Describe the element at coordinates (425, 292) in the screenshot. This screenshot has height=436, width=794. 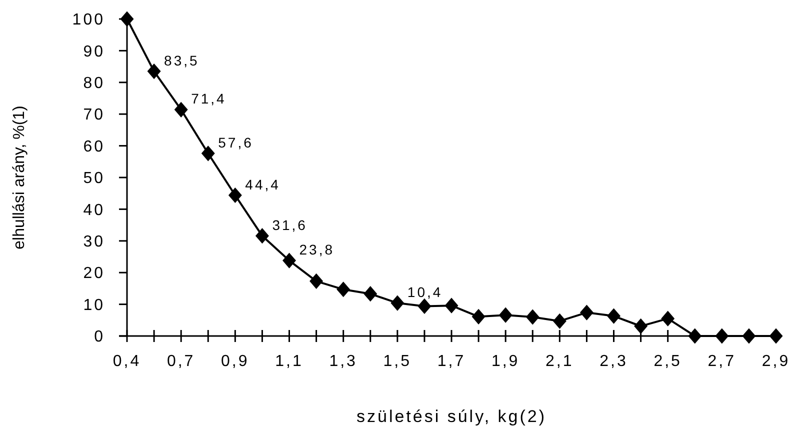
I see `data-label: 10,4` at that location.